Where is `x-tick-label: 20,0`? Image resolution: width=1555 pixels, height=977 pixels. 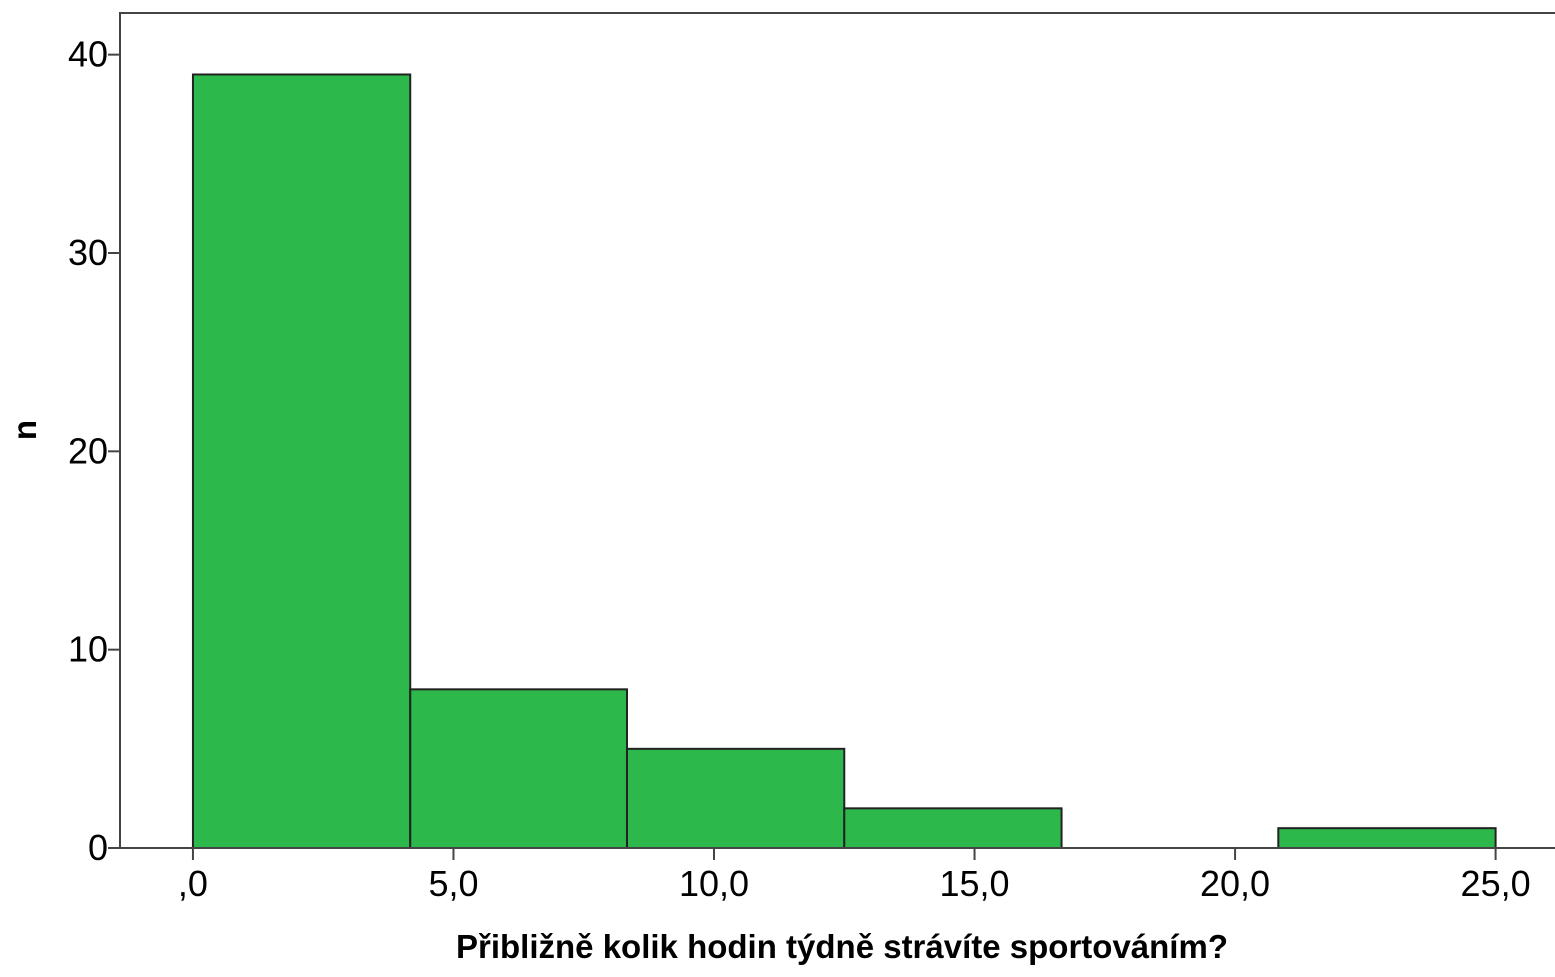
x-tick-label: 20,0 is located at coordinates (1235, 883).